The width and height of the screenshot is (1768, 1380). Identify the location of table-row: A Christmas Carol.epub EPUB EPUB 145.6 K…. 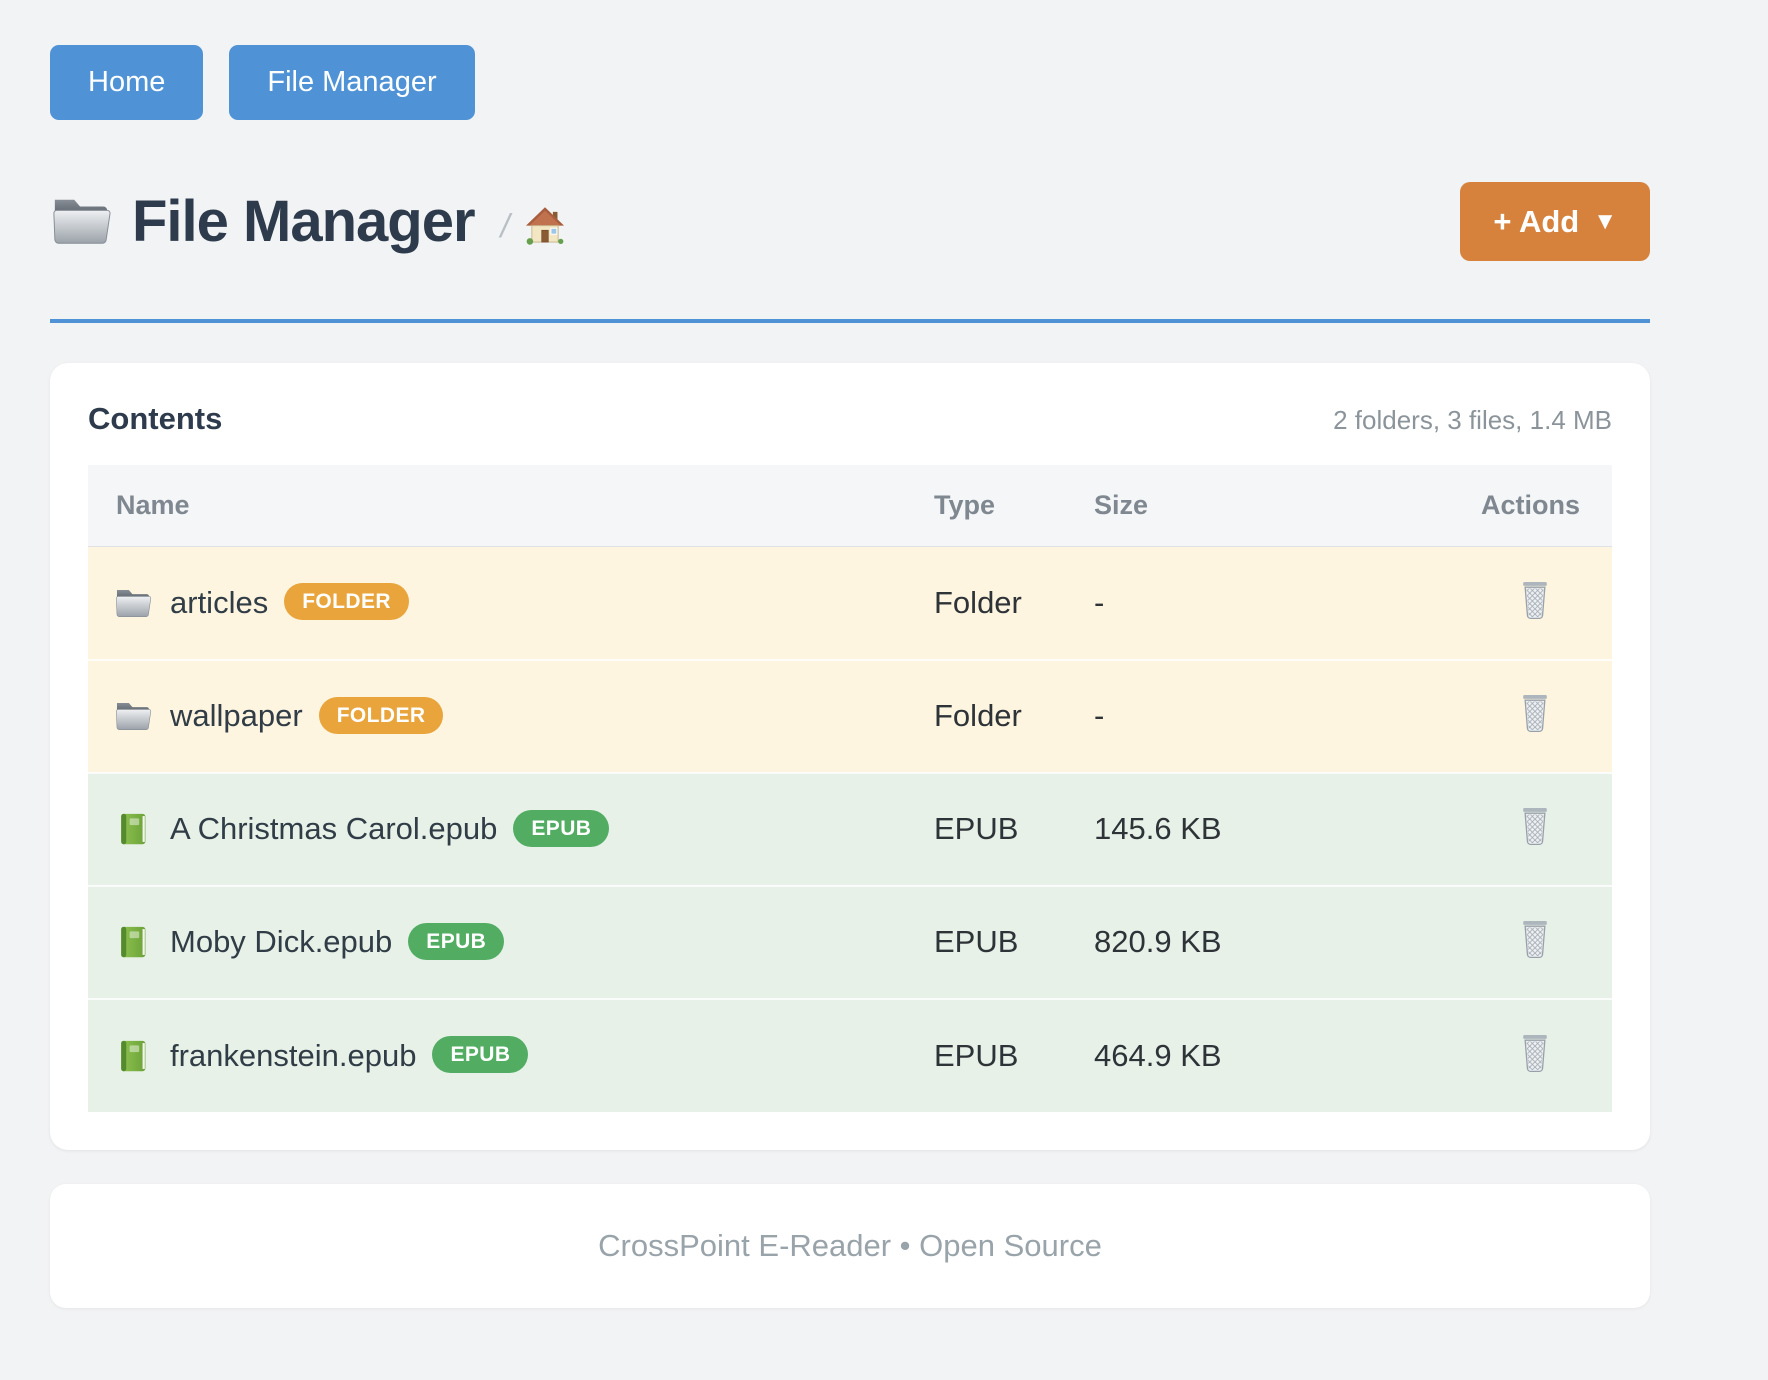
(850, 829).